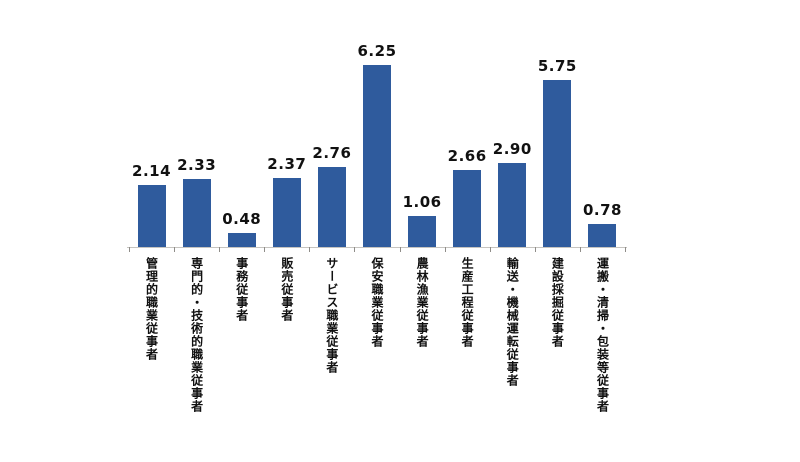 This screenshot has width=800, height=462. What do you see at coordinates (286, 289) in the screenshot?
I see `category-label-3: 販売従事者` at bounding box center [286, 289].